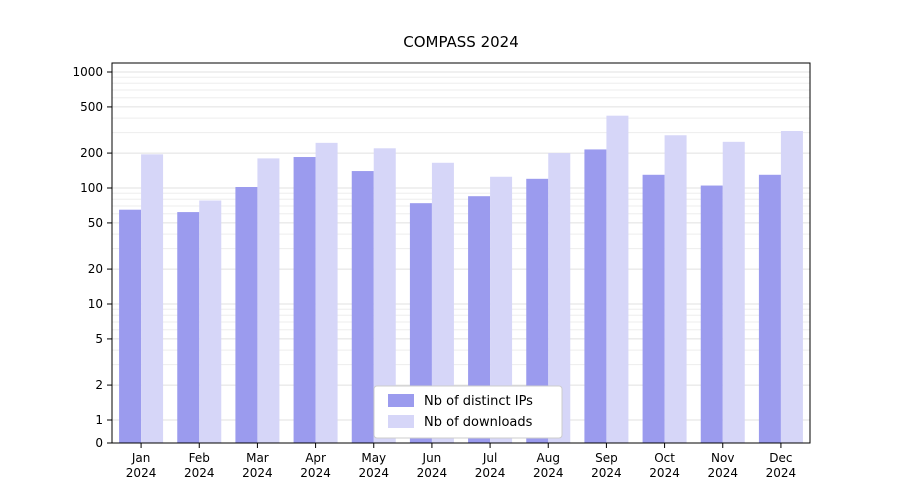 This screenshot has height=500, width=900. I want to click on legend: Nb of distinct IPs Nb of downloads, so click(468, 412).